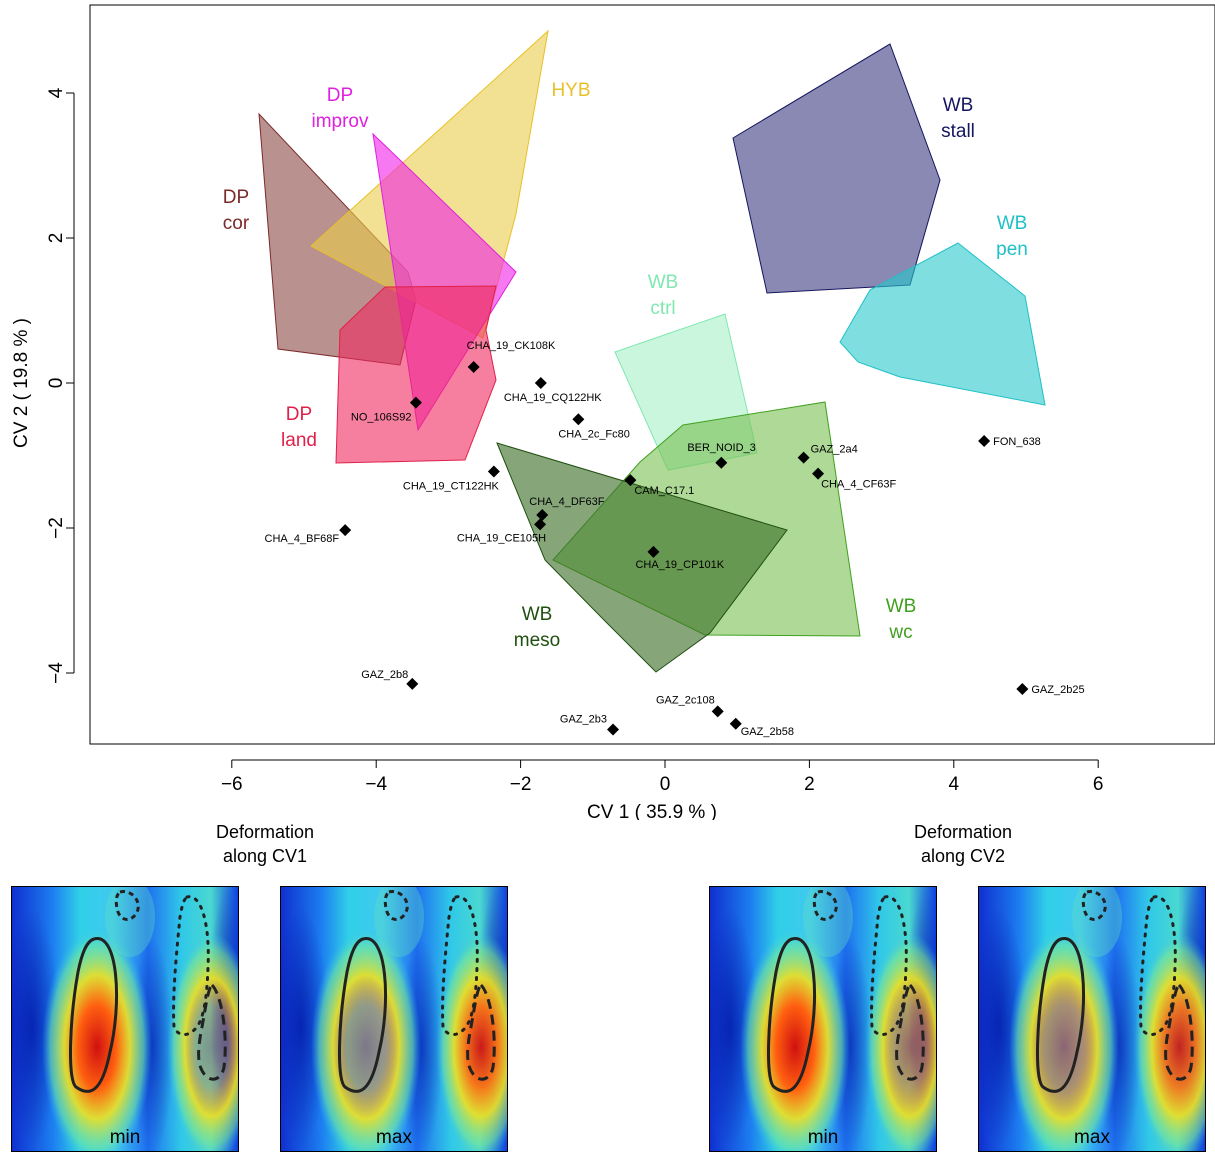  I want to click on group-label-wb-meso-1: meso, so click(537, 640).